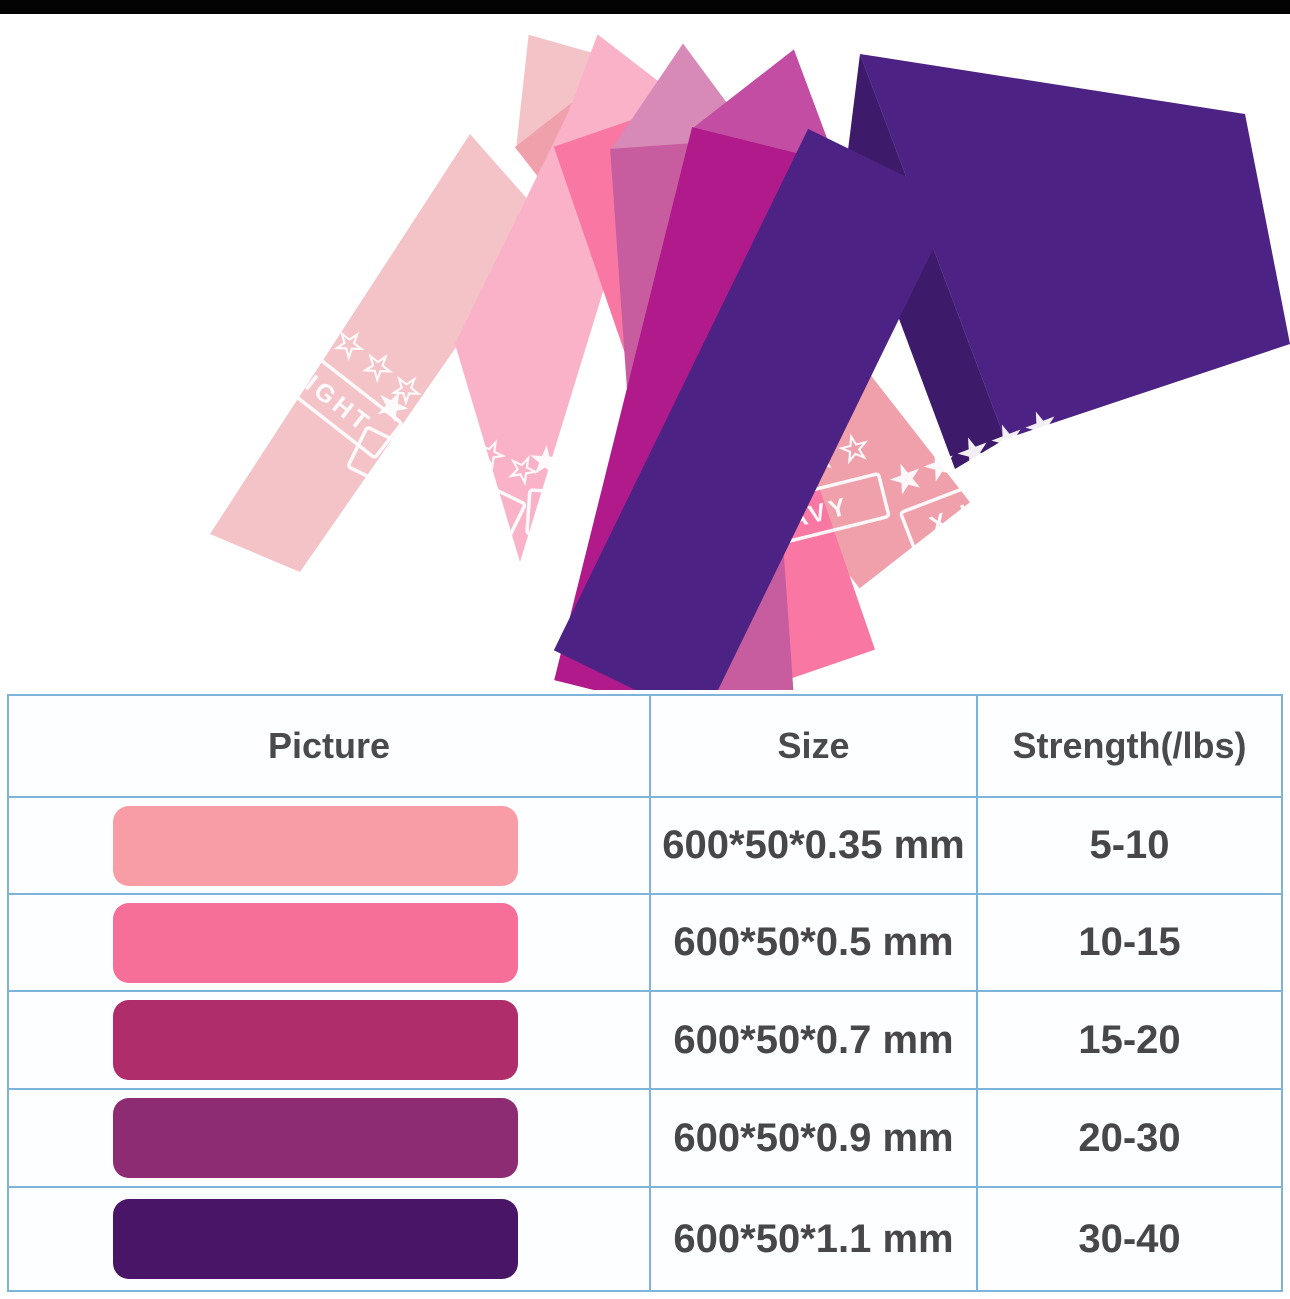  Describe the element at coordinates (1075, 246) in the screenshot. I see `band-x-heavy-top-flap` at that location.